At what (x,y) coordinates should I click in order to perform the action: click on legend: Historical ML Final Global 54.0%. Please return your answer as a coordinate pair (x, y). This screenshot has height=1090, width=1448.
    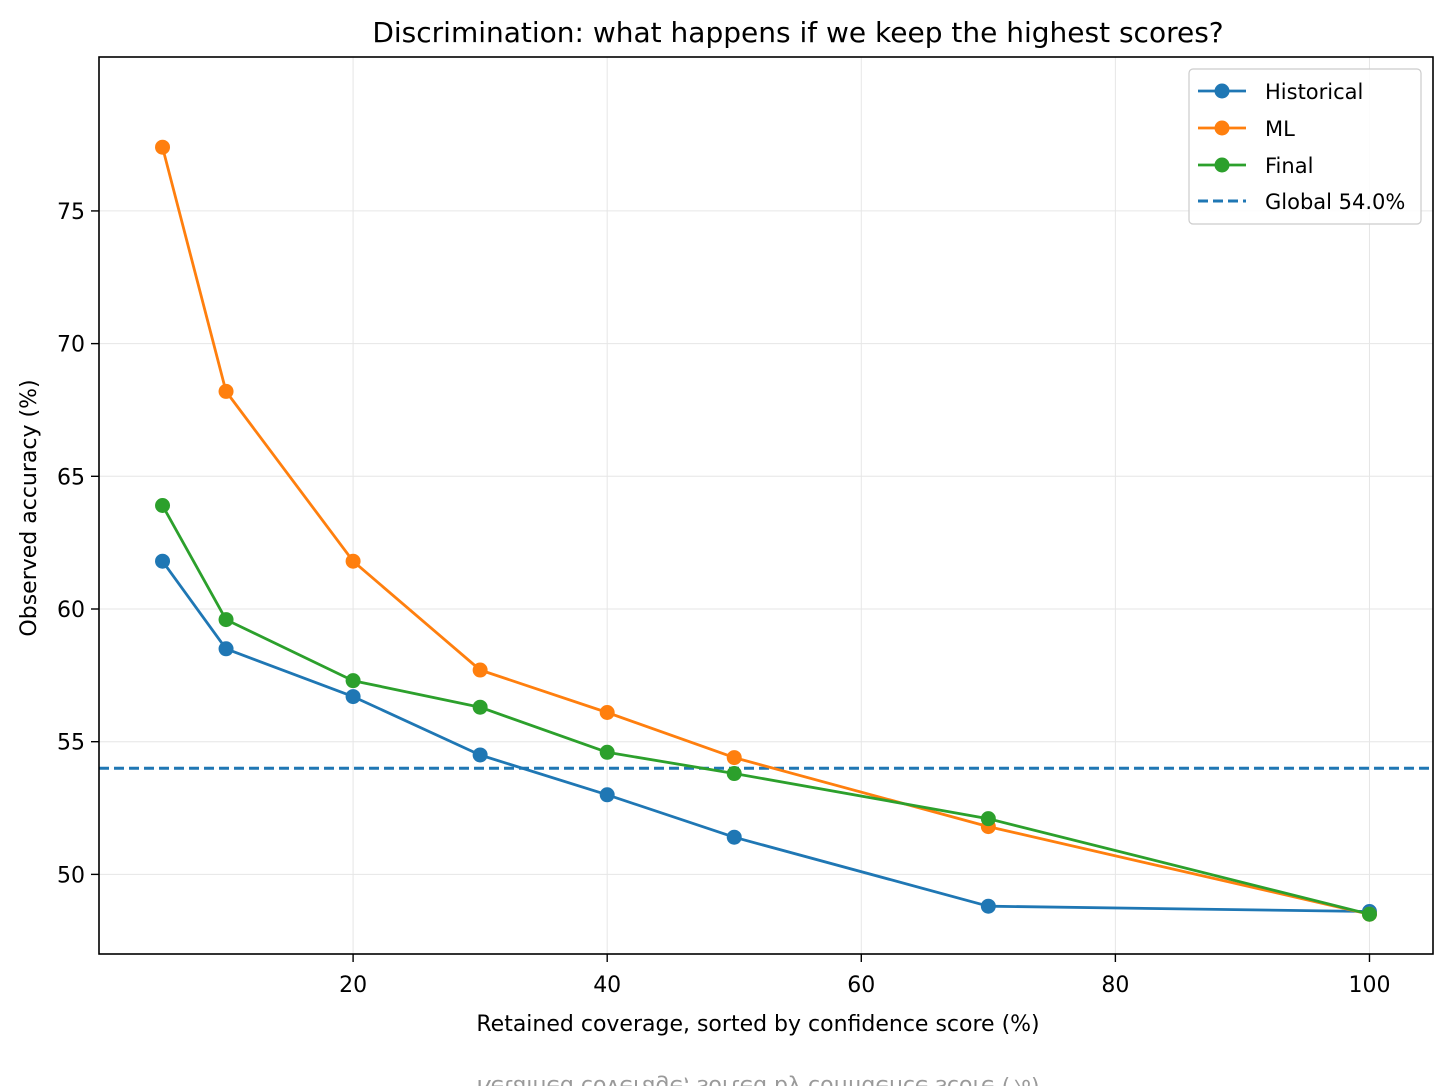
    Looking at the image, I should click on (1305, 146).